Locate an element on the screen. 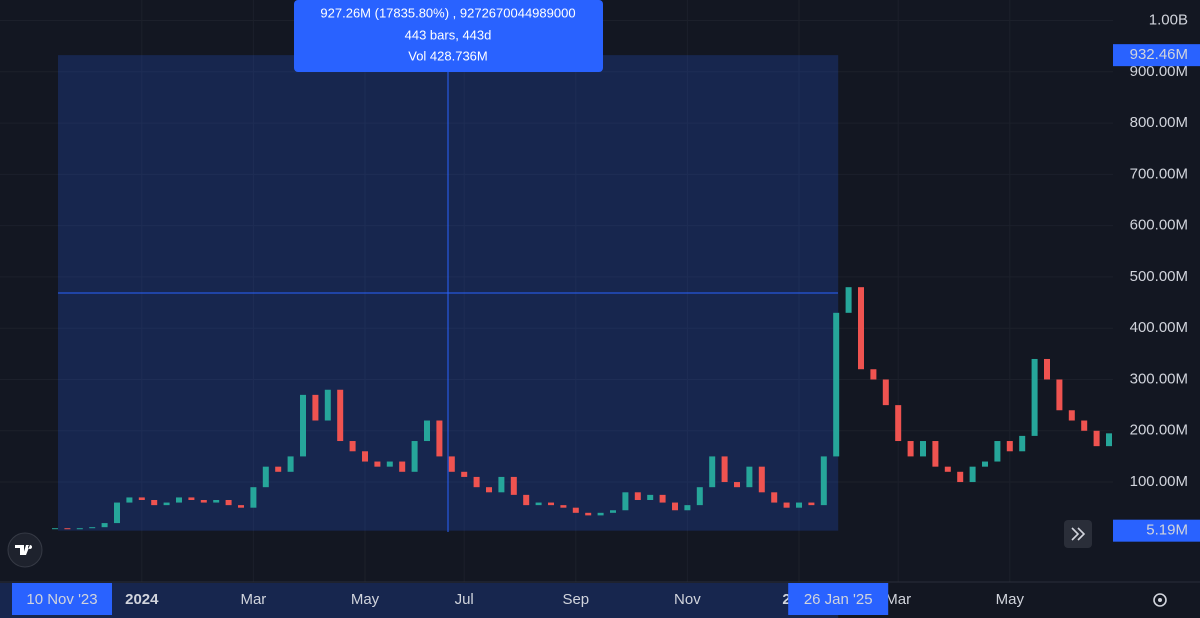  x-tick-label: Nov is located at coordinates (687, 599).